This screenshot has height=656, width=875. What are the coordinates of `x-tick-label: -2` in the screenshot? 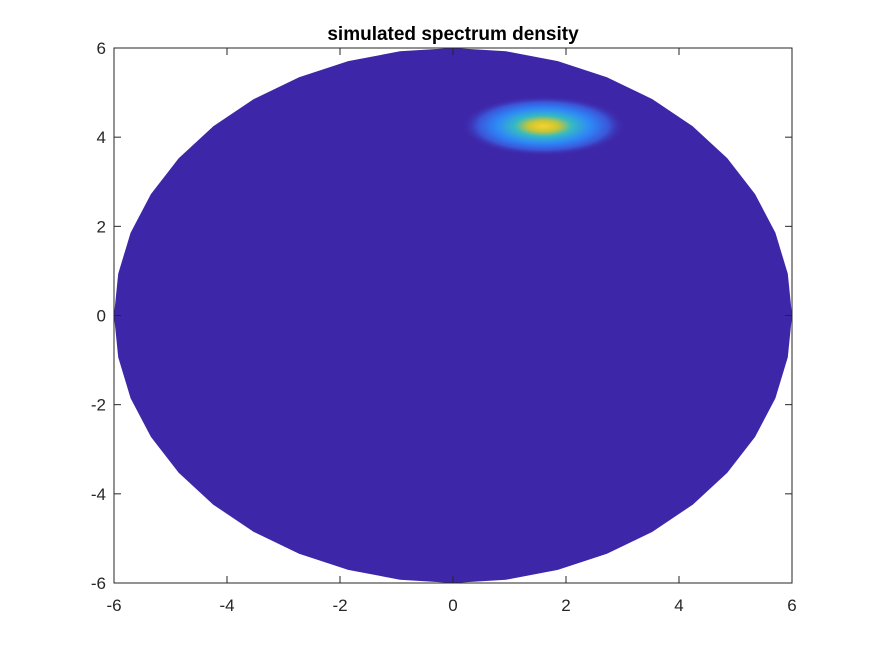 It's located at (339, 605).